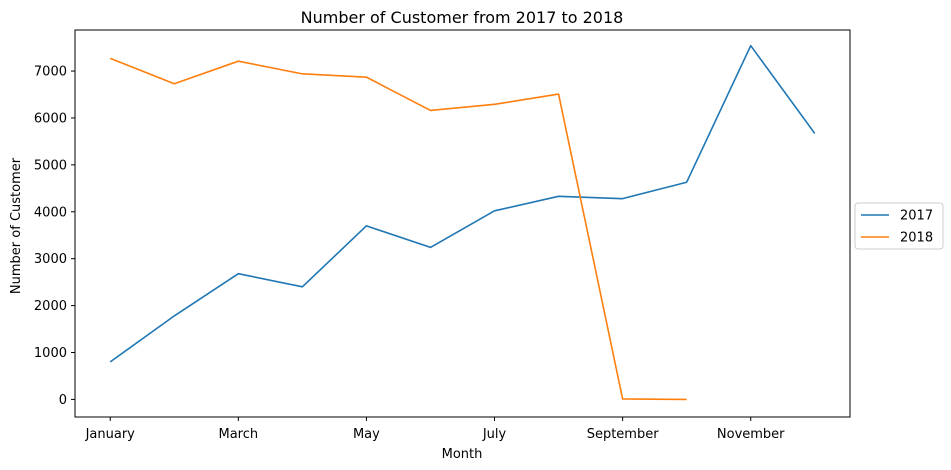 This screenshot has height=470, width=951. I want to click on x-tick-label: September, so click(623, 434).